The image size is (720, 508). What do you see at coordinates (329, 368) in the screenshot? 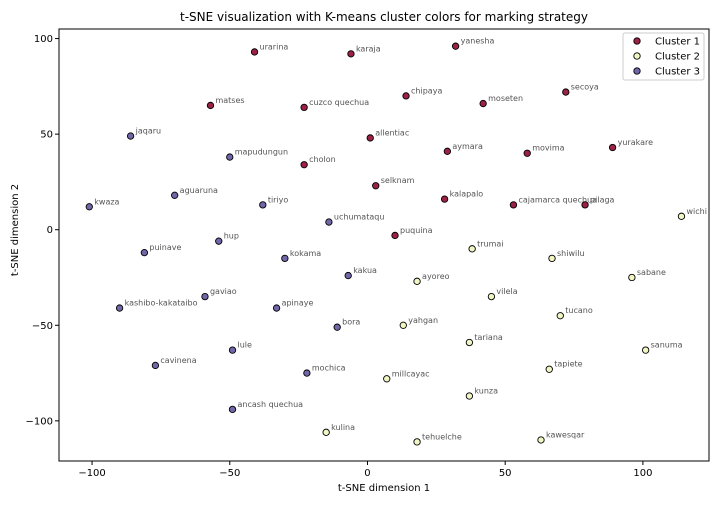
I see `point-label: mochica` at bounding box center [329, 368].